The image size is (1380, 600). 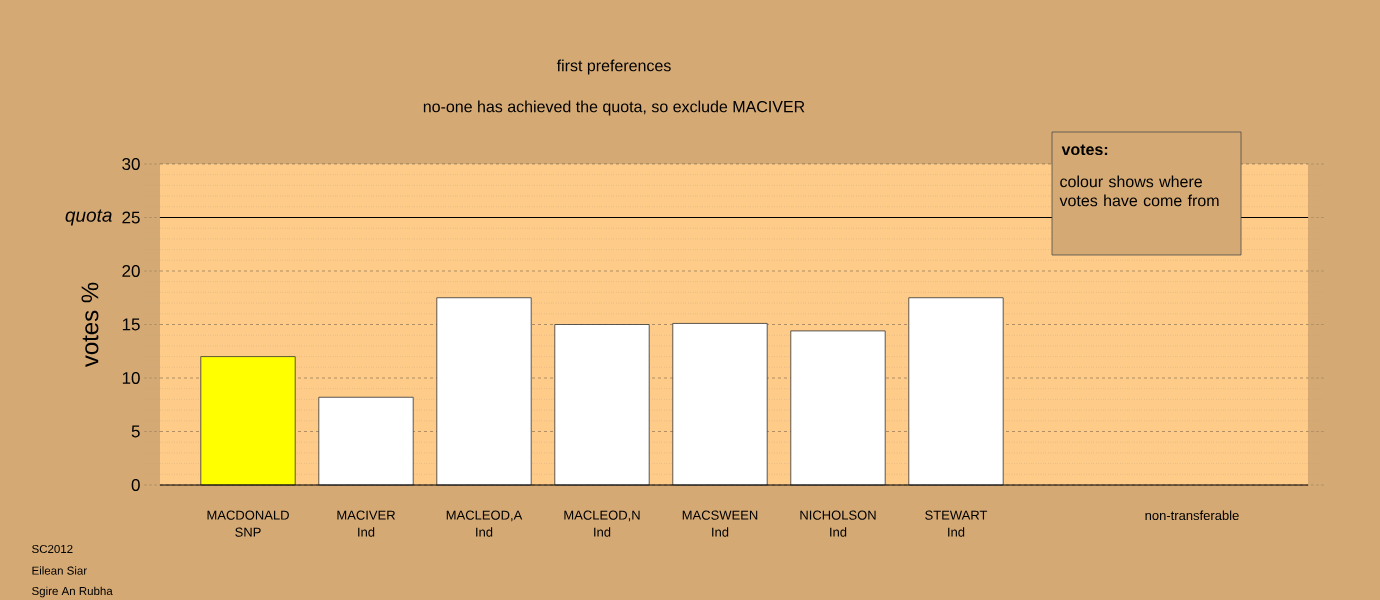 What do you see at coordinates (131, 217) in the screenshot?
I see `y-tick-label: 25` at bounding box center [131, 217].